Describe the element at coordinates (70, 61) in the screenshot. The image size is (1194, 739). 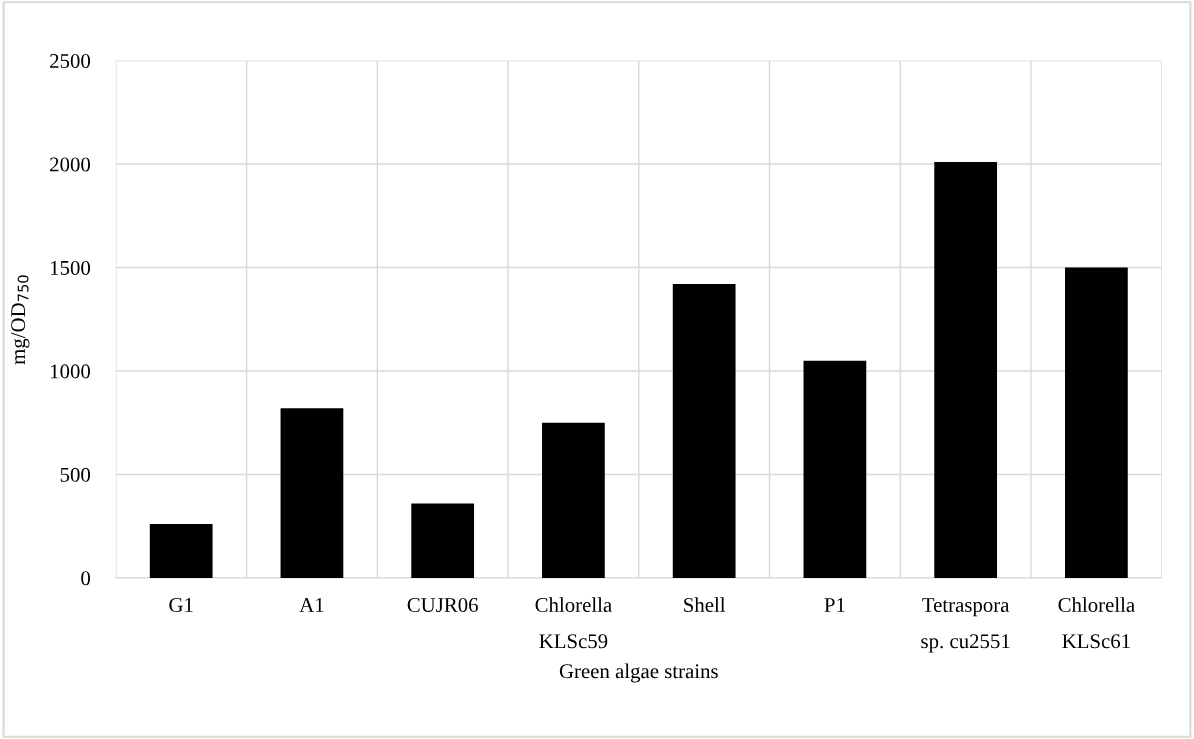
I see `y-tick-label: 2500` at that location.